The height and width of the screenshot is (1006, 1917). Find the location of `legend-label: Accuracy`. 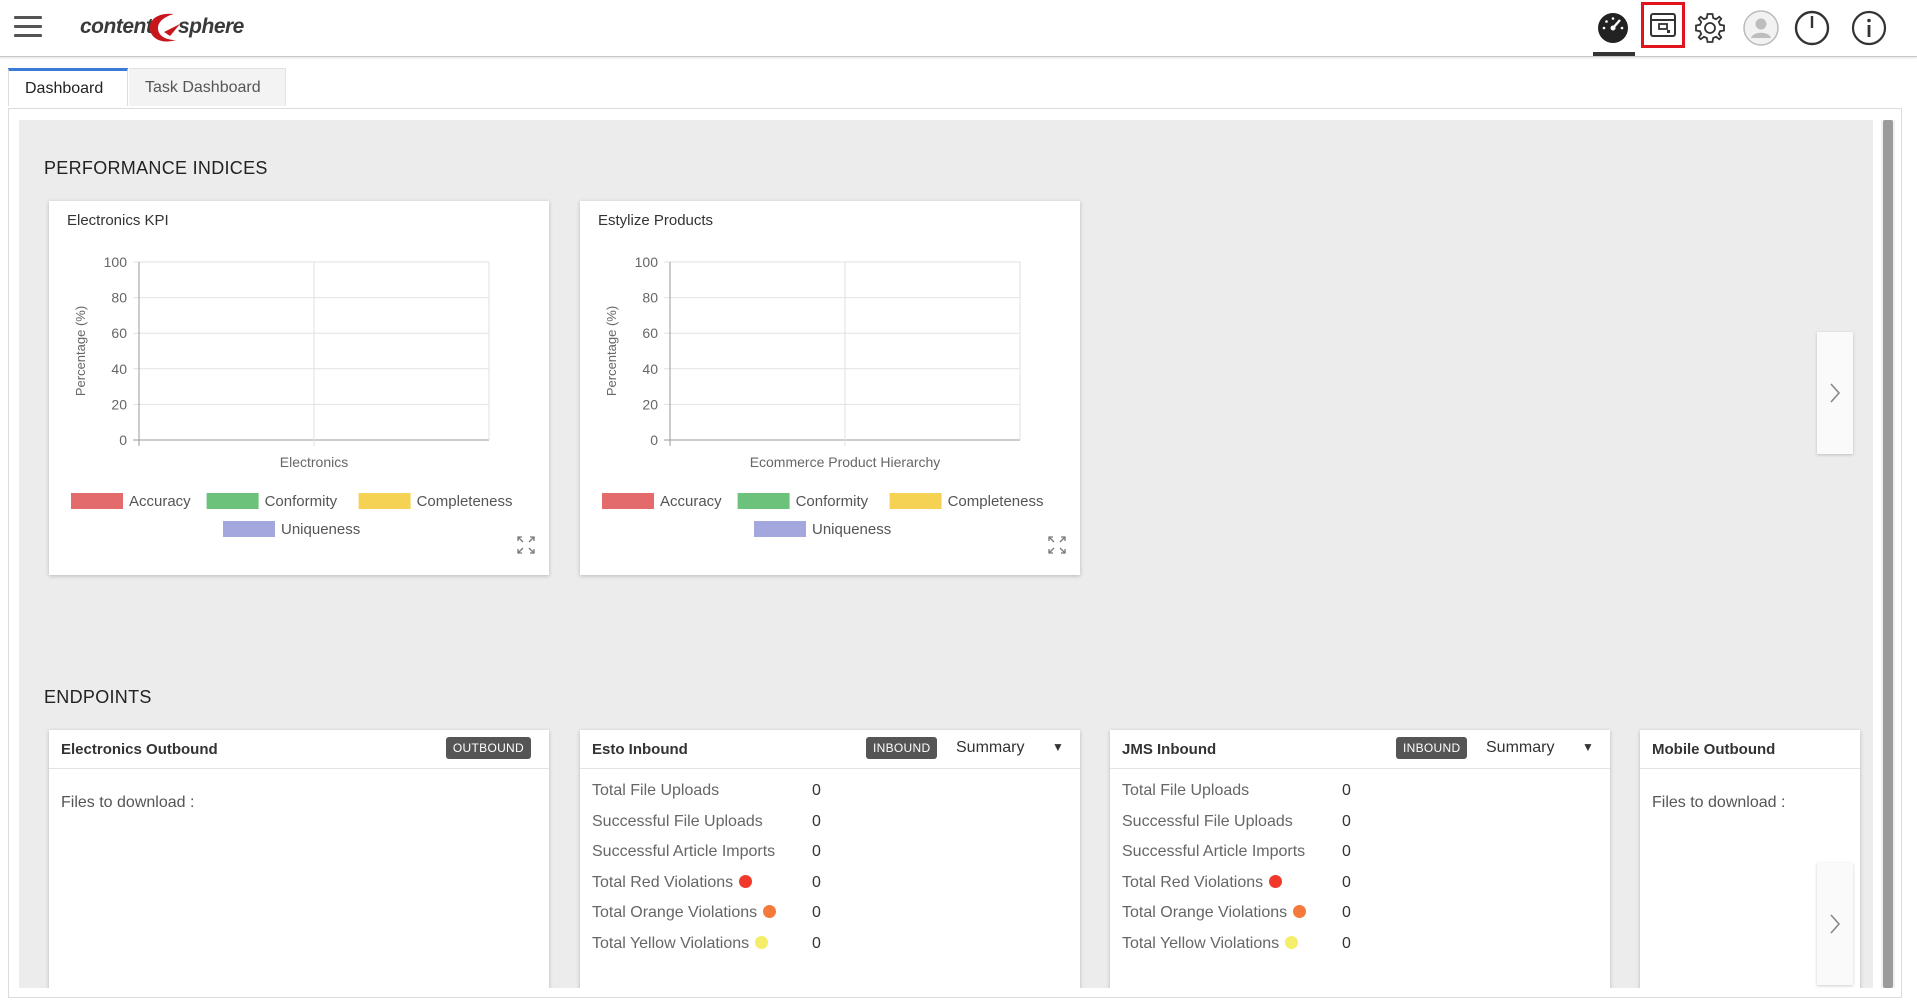

legend-label: Accuracy is located at coordinates (691, 501).